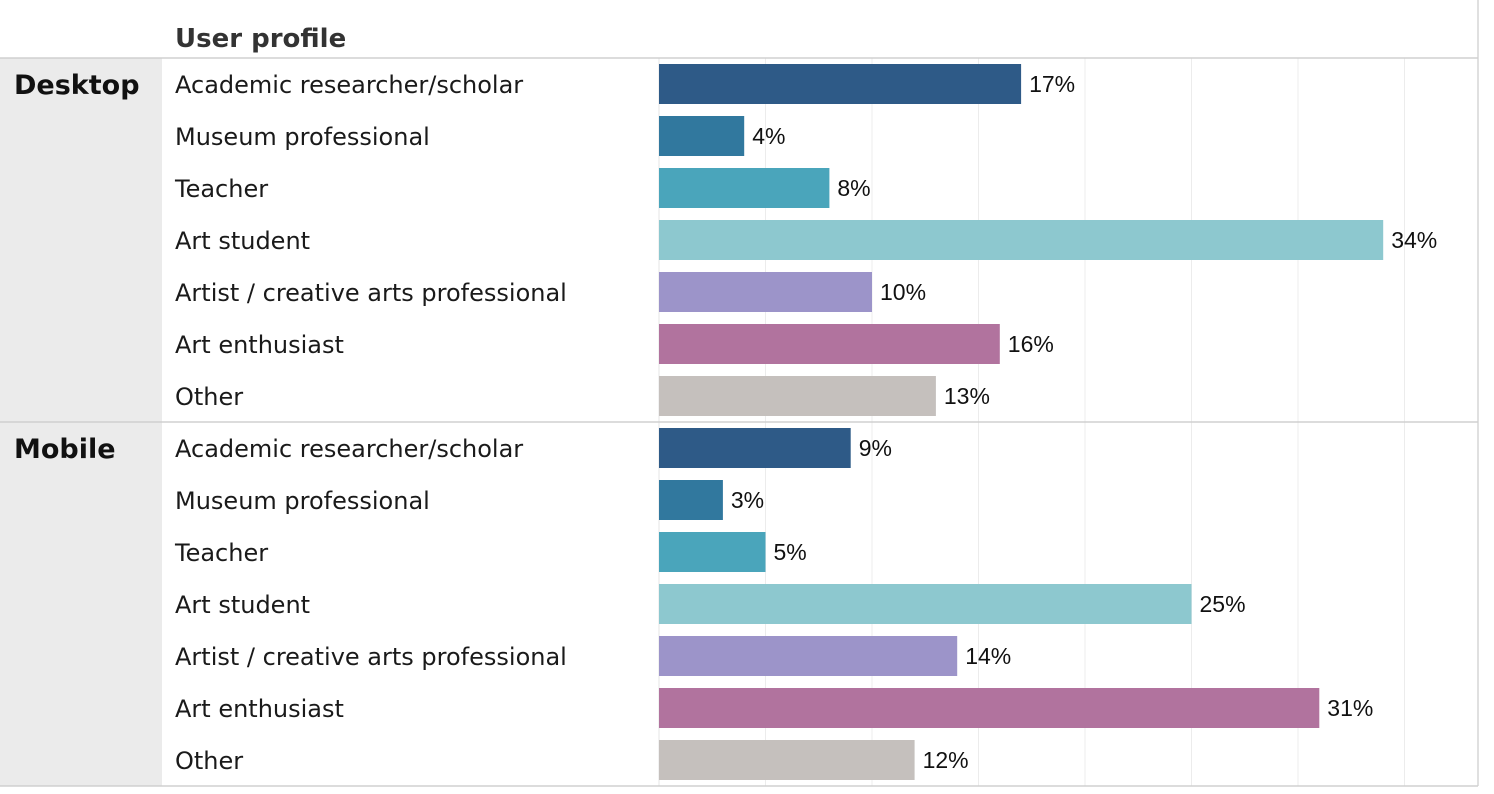 The image size is (1494, 794). What do you see at coordinates (1414, 240) in the screenshot?
I see `data-label: 34%` at bounding box center [1414, 240].